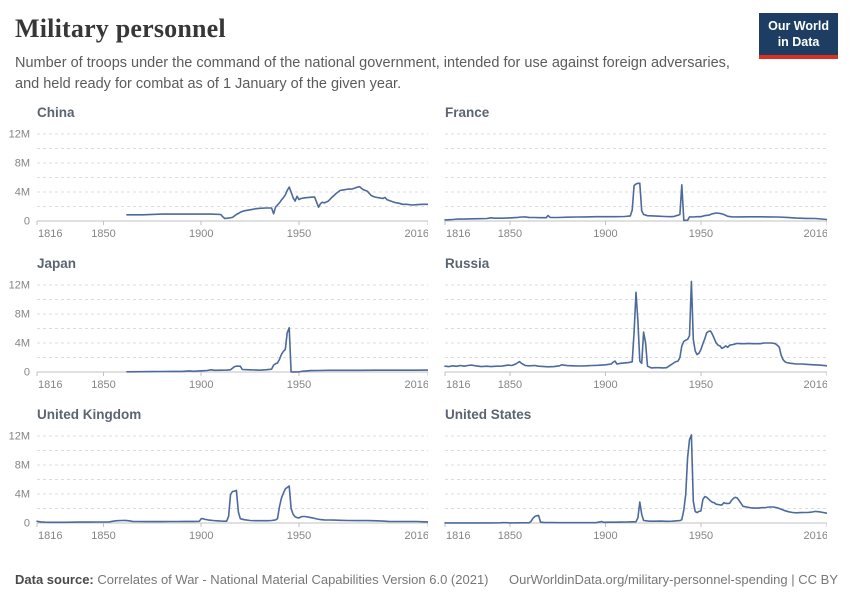  Describe the element at coordinates (467, 263) in the screenshot. I see `facet-title-russia: Russia` at that location.